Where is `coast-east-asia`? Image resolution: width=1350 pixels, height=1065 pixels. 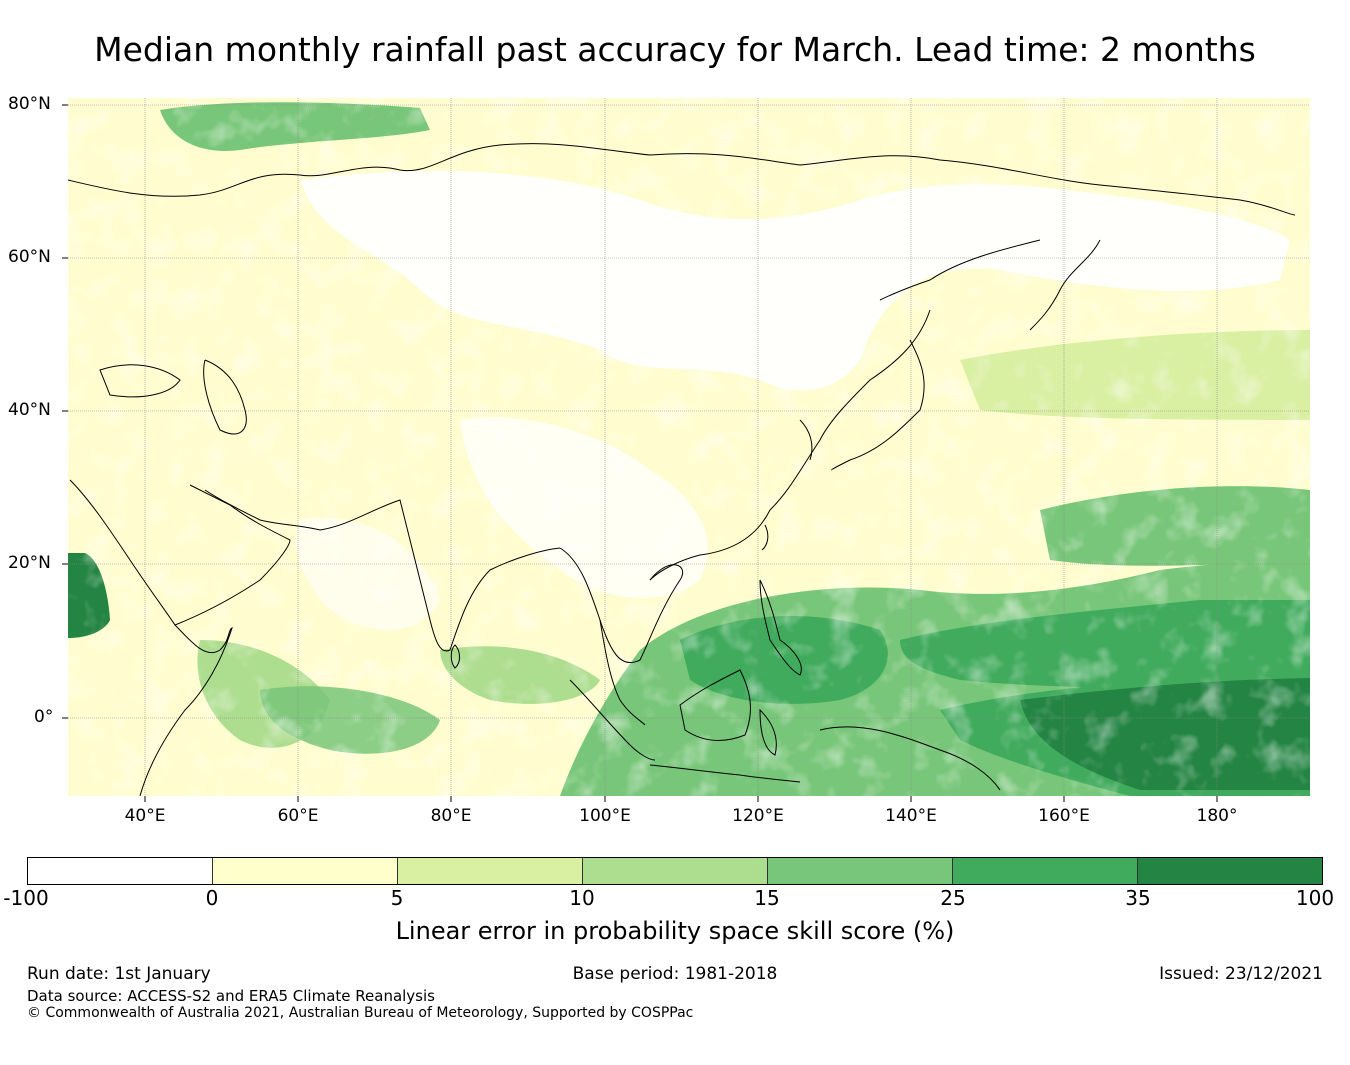
coast-east-asia is located at coordinates (790, 445).